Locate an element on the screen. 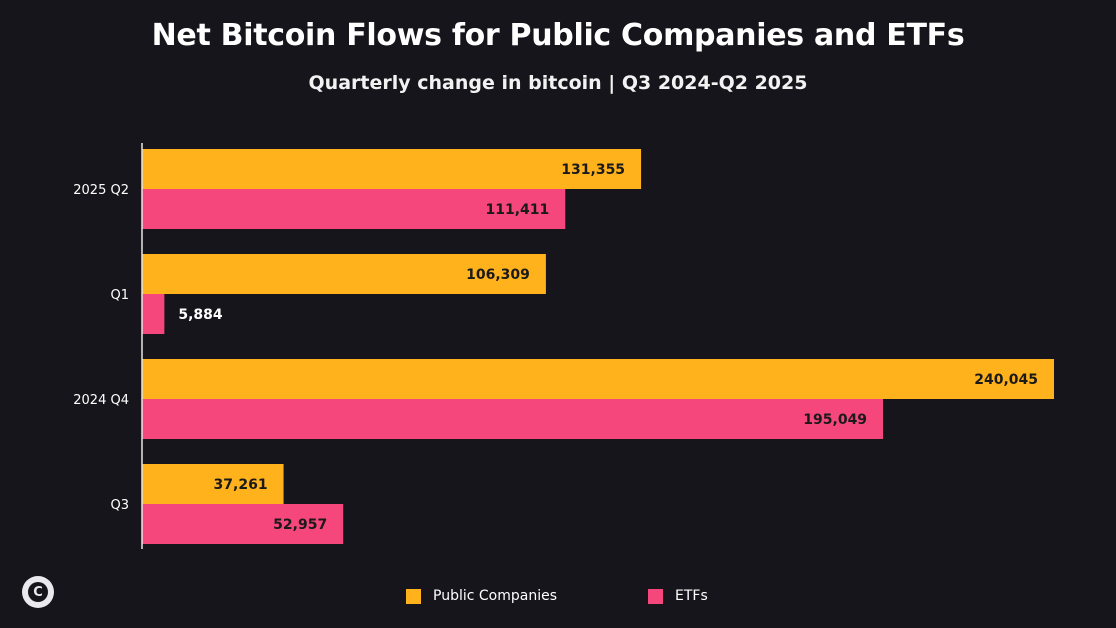 The height and width of the screenshot is (628, 1116). legend-label-etfs: ETFs is located at coordinates (691, 596).